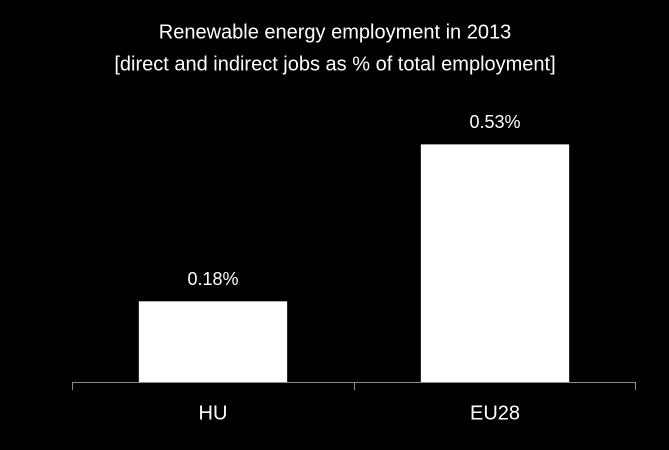  Describe the element at coordinates (212, 279) in the screenshot. I see `data-label: 0.18%` at that location.